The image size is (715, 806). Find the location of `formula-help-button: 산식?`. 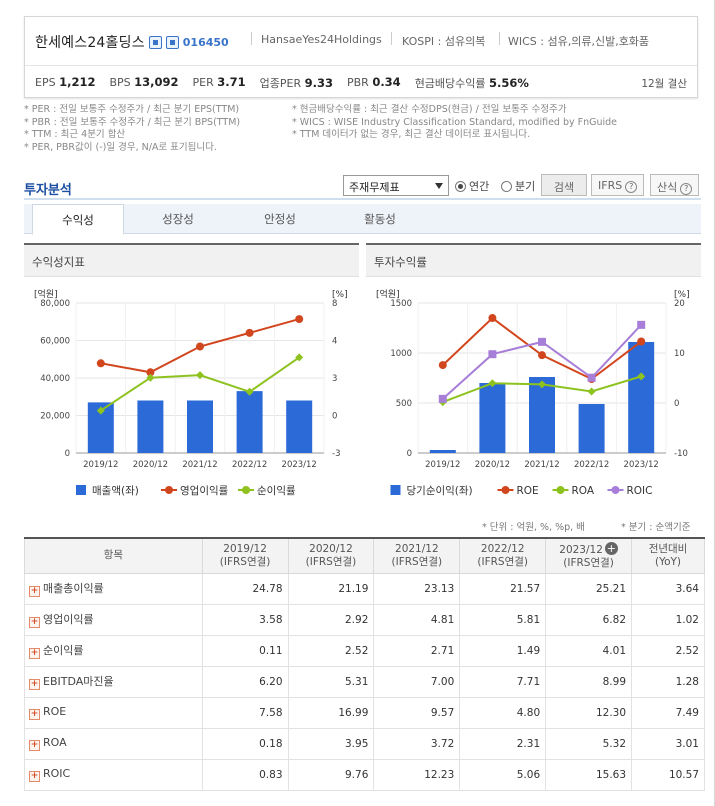

formula-help-button: 산식? is located at coordinates (675, 185).